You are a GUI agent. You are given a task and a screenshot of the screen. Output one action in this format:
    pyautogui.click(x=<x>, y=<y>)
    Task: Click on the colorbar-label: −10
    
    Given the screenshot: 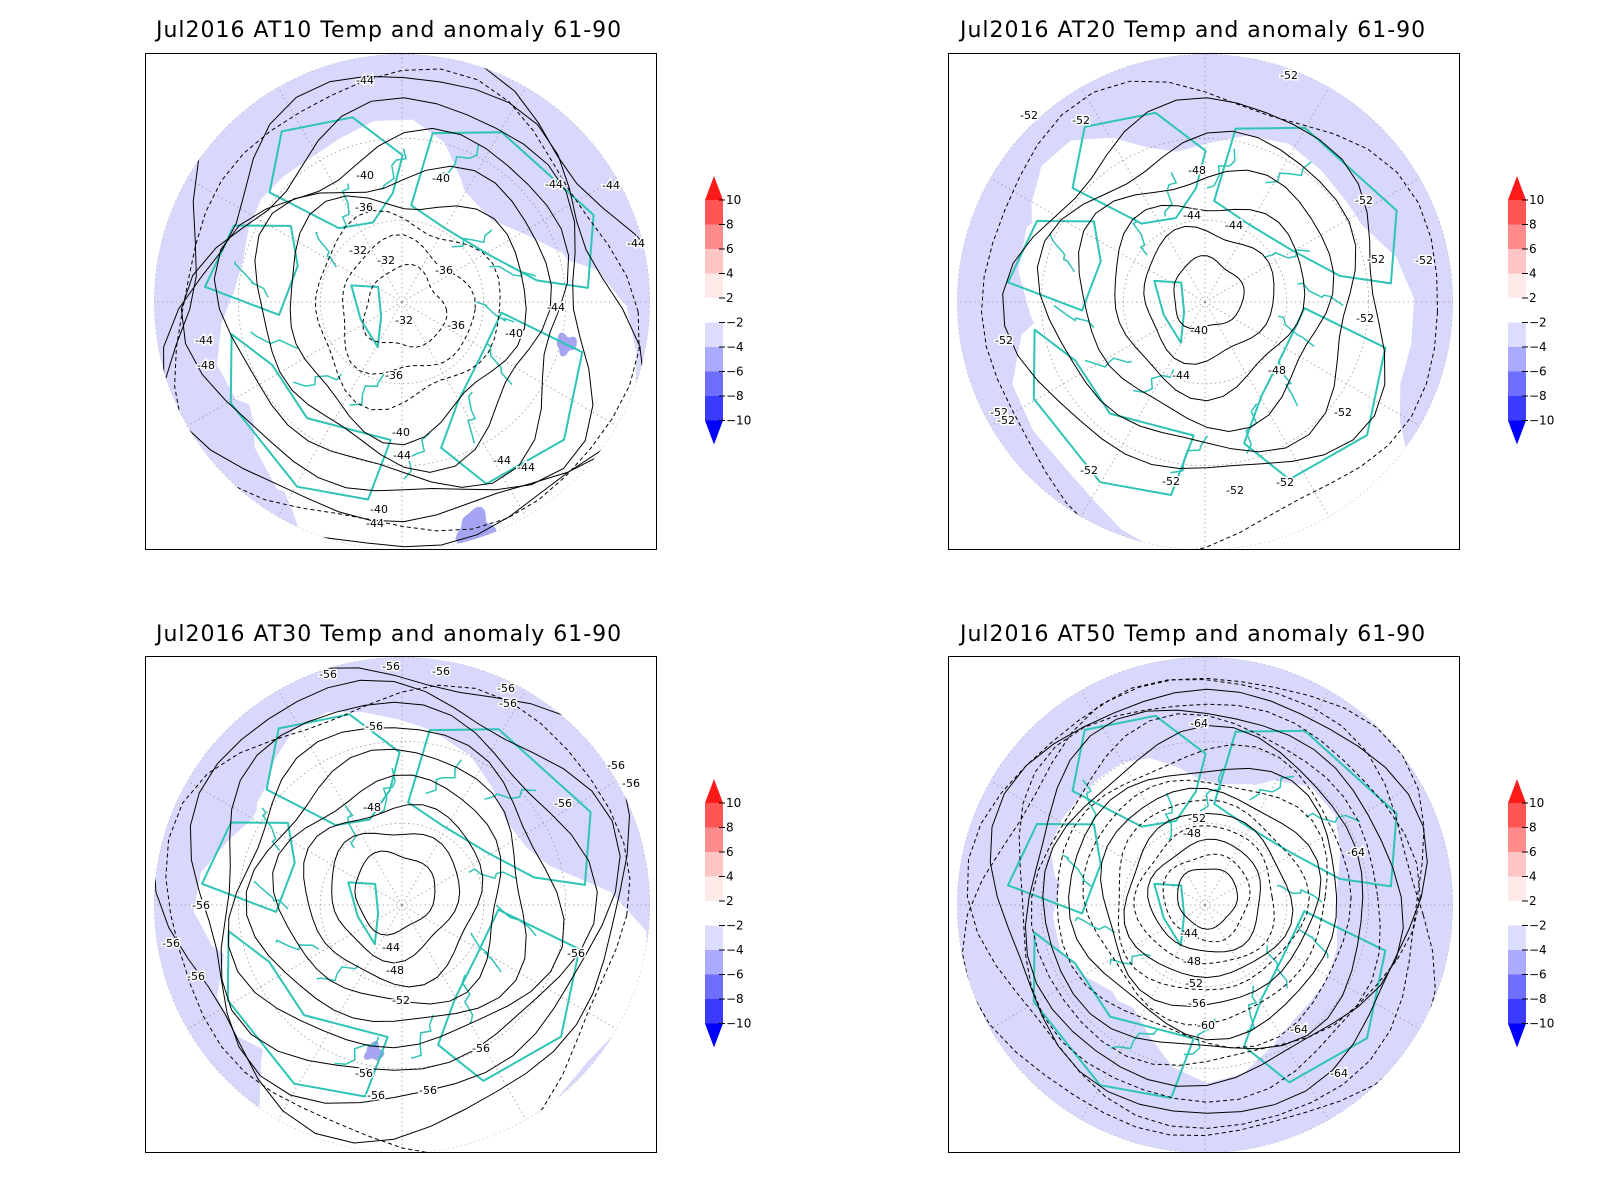 What is the action you would take?
    pyautogui.click(x=738, y=1024)
    